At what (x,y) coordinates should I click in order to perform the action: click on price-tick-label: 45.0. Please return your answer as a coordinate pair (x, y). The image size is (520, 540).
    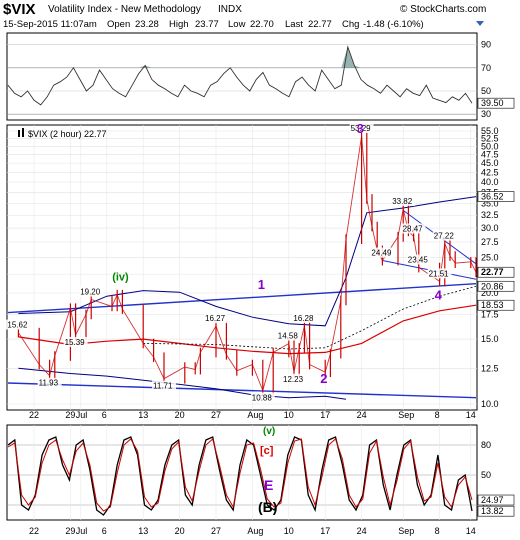
    Looking at the image, I should click on (490, 163).